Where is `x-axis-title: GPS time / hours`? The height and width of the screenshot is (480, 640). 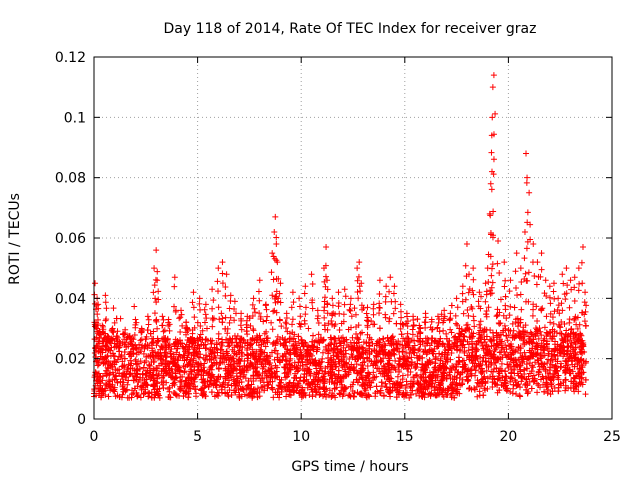 x-axis-title: GPS time / hours is located at coordinates (349, 467).